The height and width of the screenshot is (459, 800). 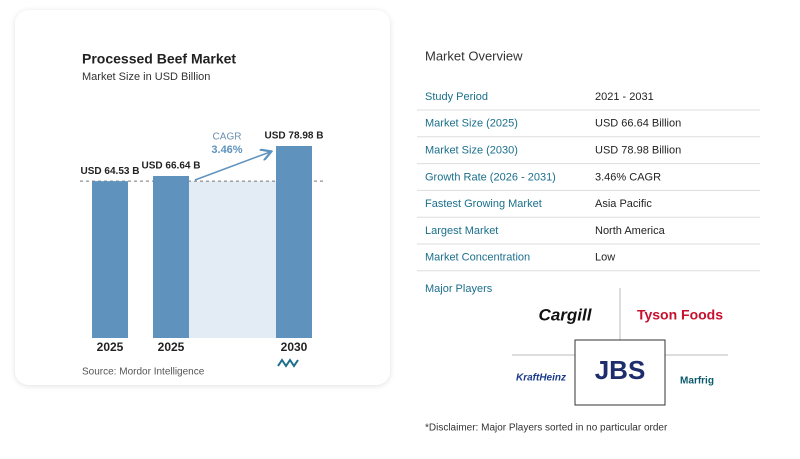 What do you see at coordinates (459, 289) in the screenshot?
I see `players-title: Major Players` at bounding box center [459, 289].